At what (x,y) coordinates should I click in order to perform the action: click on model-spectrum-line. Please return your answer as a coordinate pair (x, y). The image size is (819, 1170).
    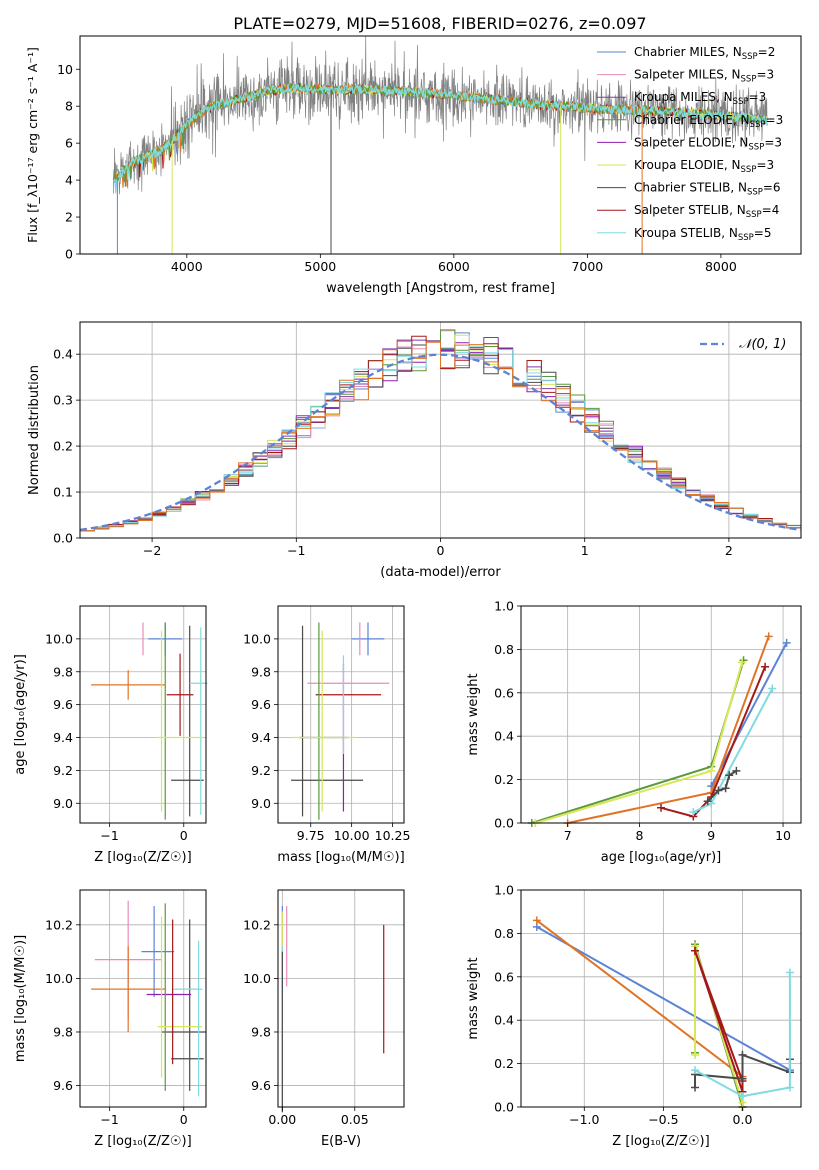
    Looking at the image, I should click on (440, 138).